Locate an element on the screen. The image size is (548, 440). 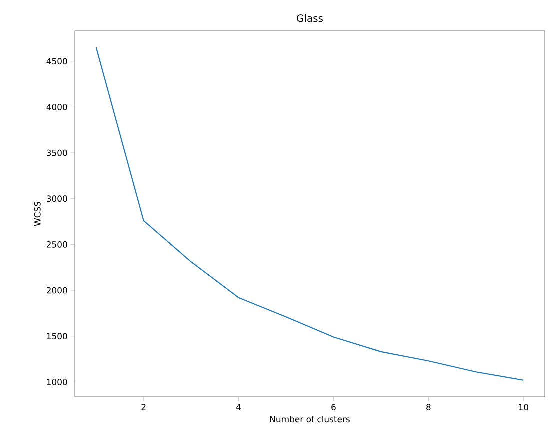
y-tick-label: 4500 is located at coordinates (57, 61).